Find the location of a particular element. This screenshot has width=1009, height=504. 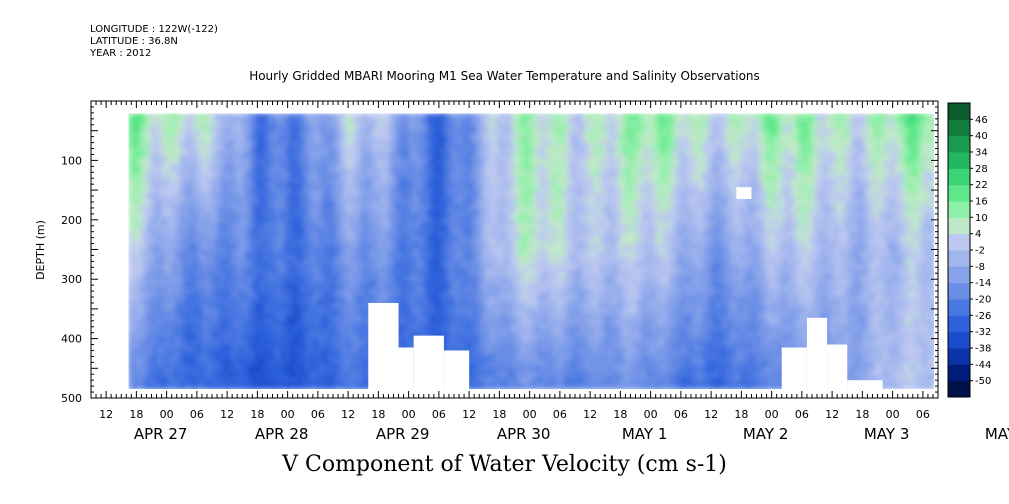

year-label: YEAR : 2012 is located at coordinates (121, 53).